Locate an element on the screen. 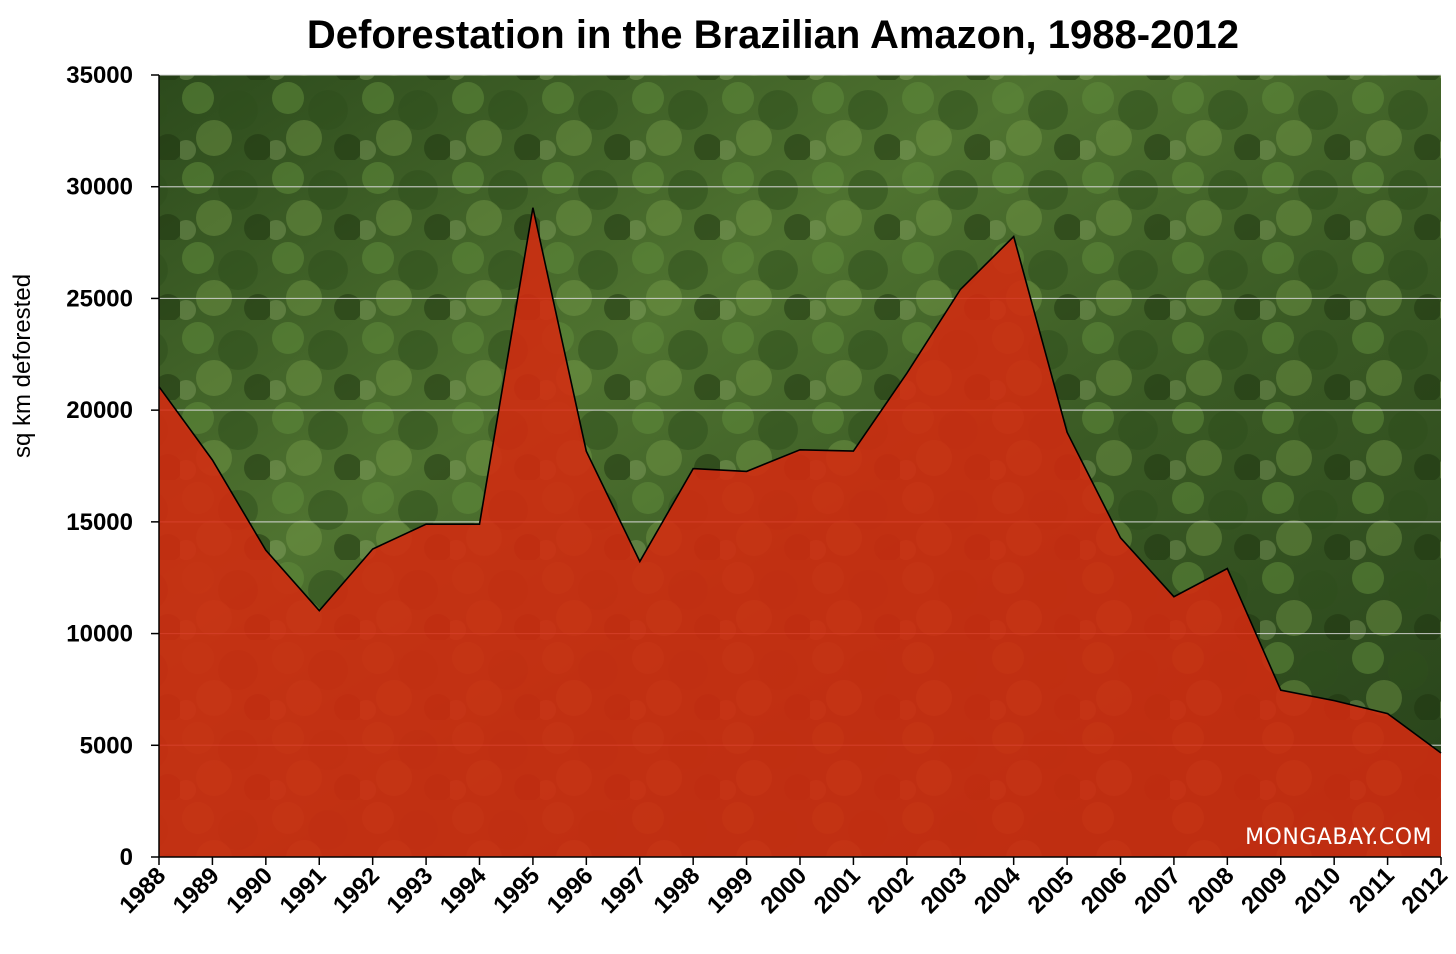  x-tick-label-1994: 1994 is located at coordinates (463, 890).